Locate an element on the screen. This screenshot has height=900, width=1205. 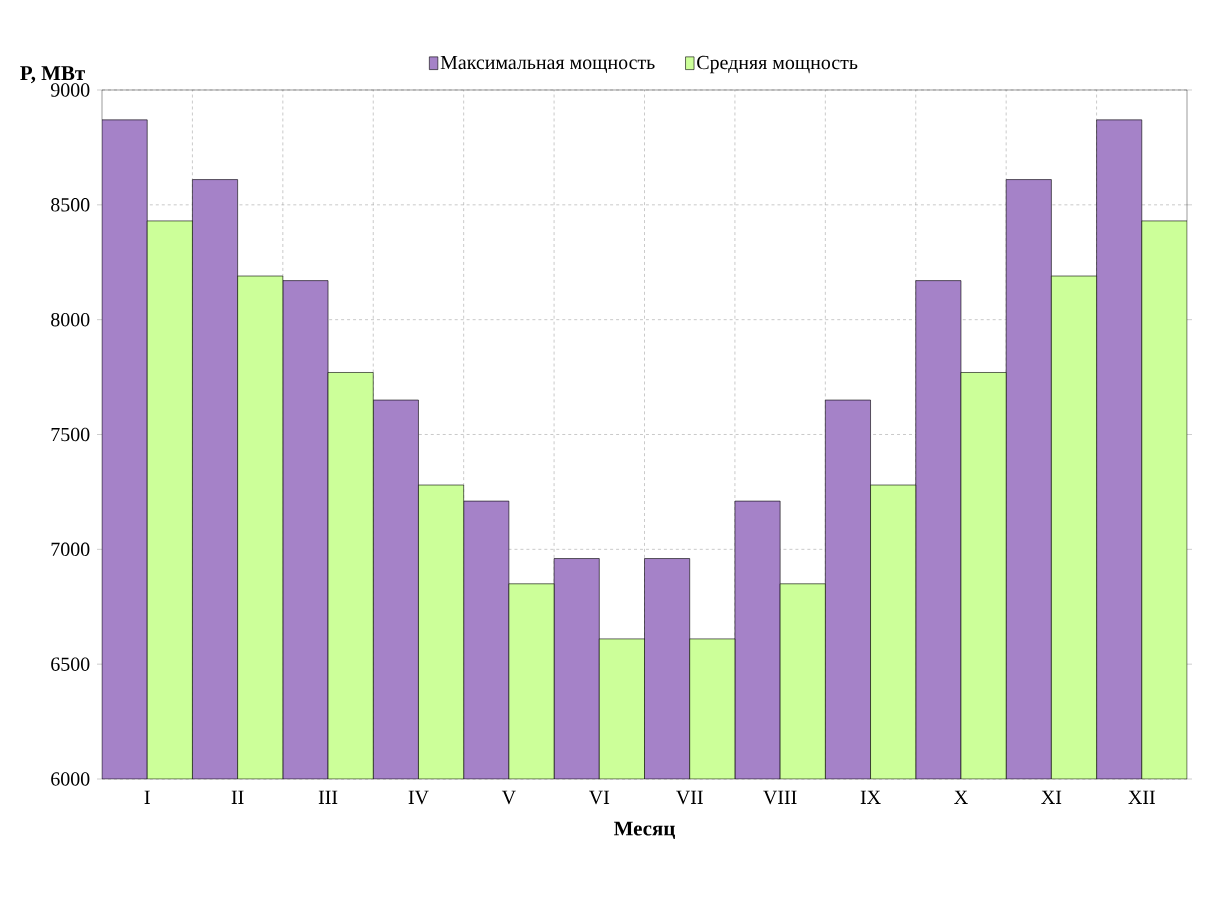
x-tick-label: VIII is located at coordinates (780, 797).